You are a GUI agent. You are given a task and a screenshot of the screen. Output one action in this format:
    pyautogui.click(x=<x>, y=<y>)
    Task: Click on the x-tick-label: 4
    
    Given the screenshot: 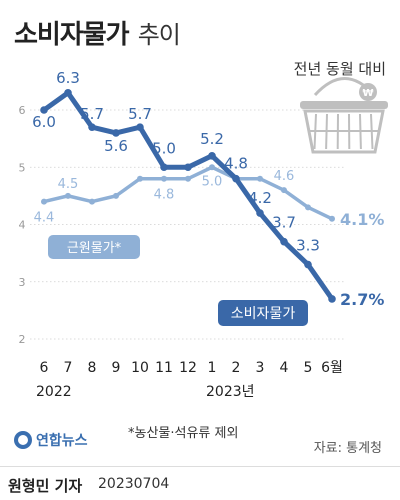 What is the action you would take?
    pyautogui.click(x=284, y=368)
    